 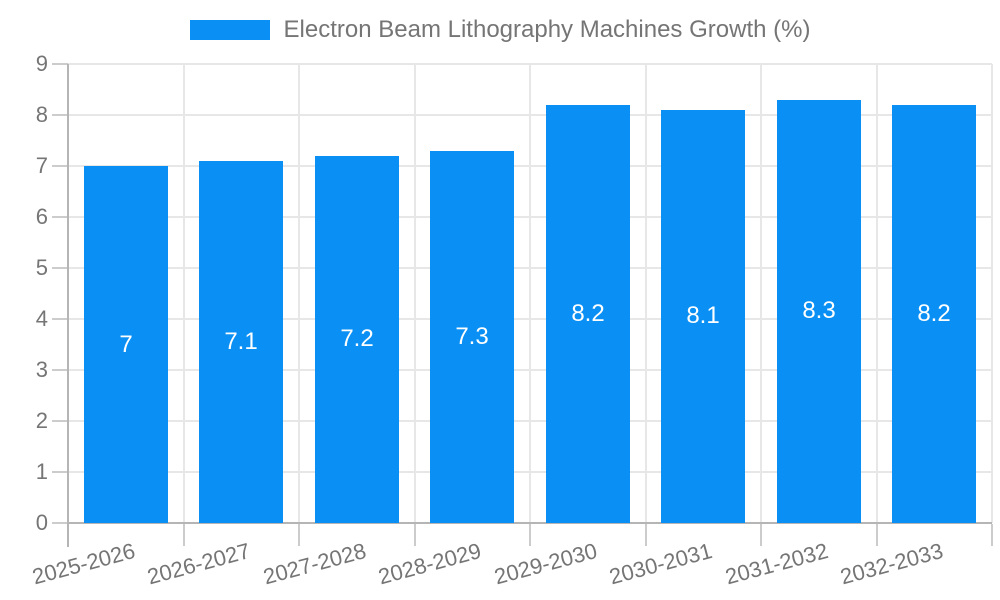 What do you see at coordinates (68, 305) in the screenshot?
I see `y-axis-line` at bounding box center [68, 305].